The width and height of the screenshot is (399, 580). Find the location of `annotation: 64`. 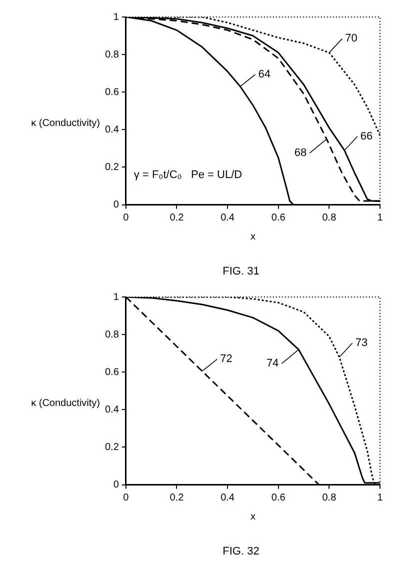

annotation: 64 is located at coordinates (264, 74).